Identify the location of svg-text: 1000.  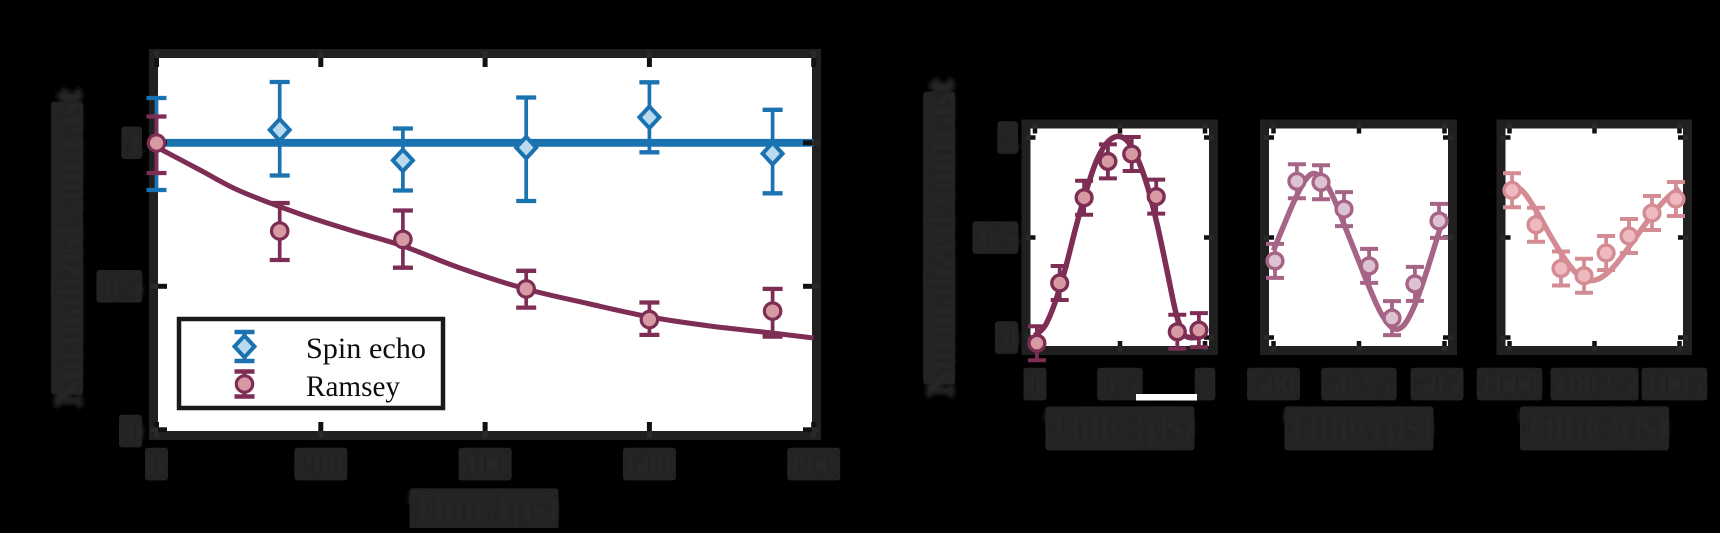
(1510, 384).